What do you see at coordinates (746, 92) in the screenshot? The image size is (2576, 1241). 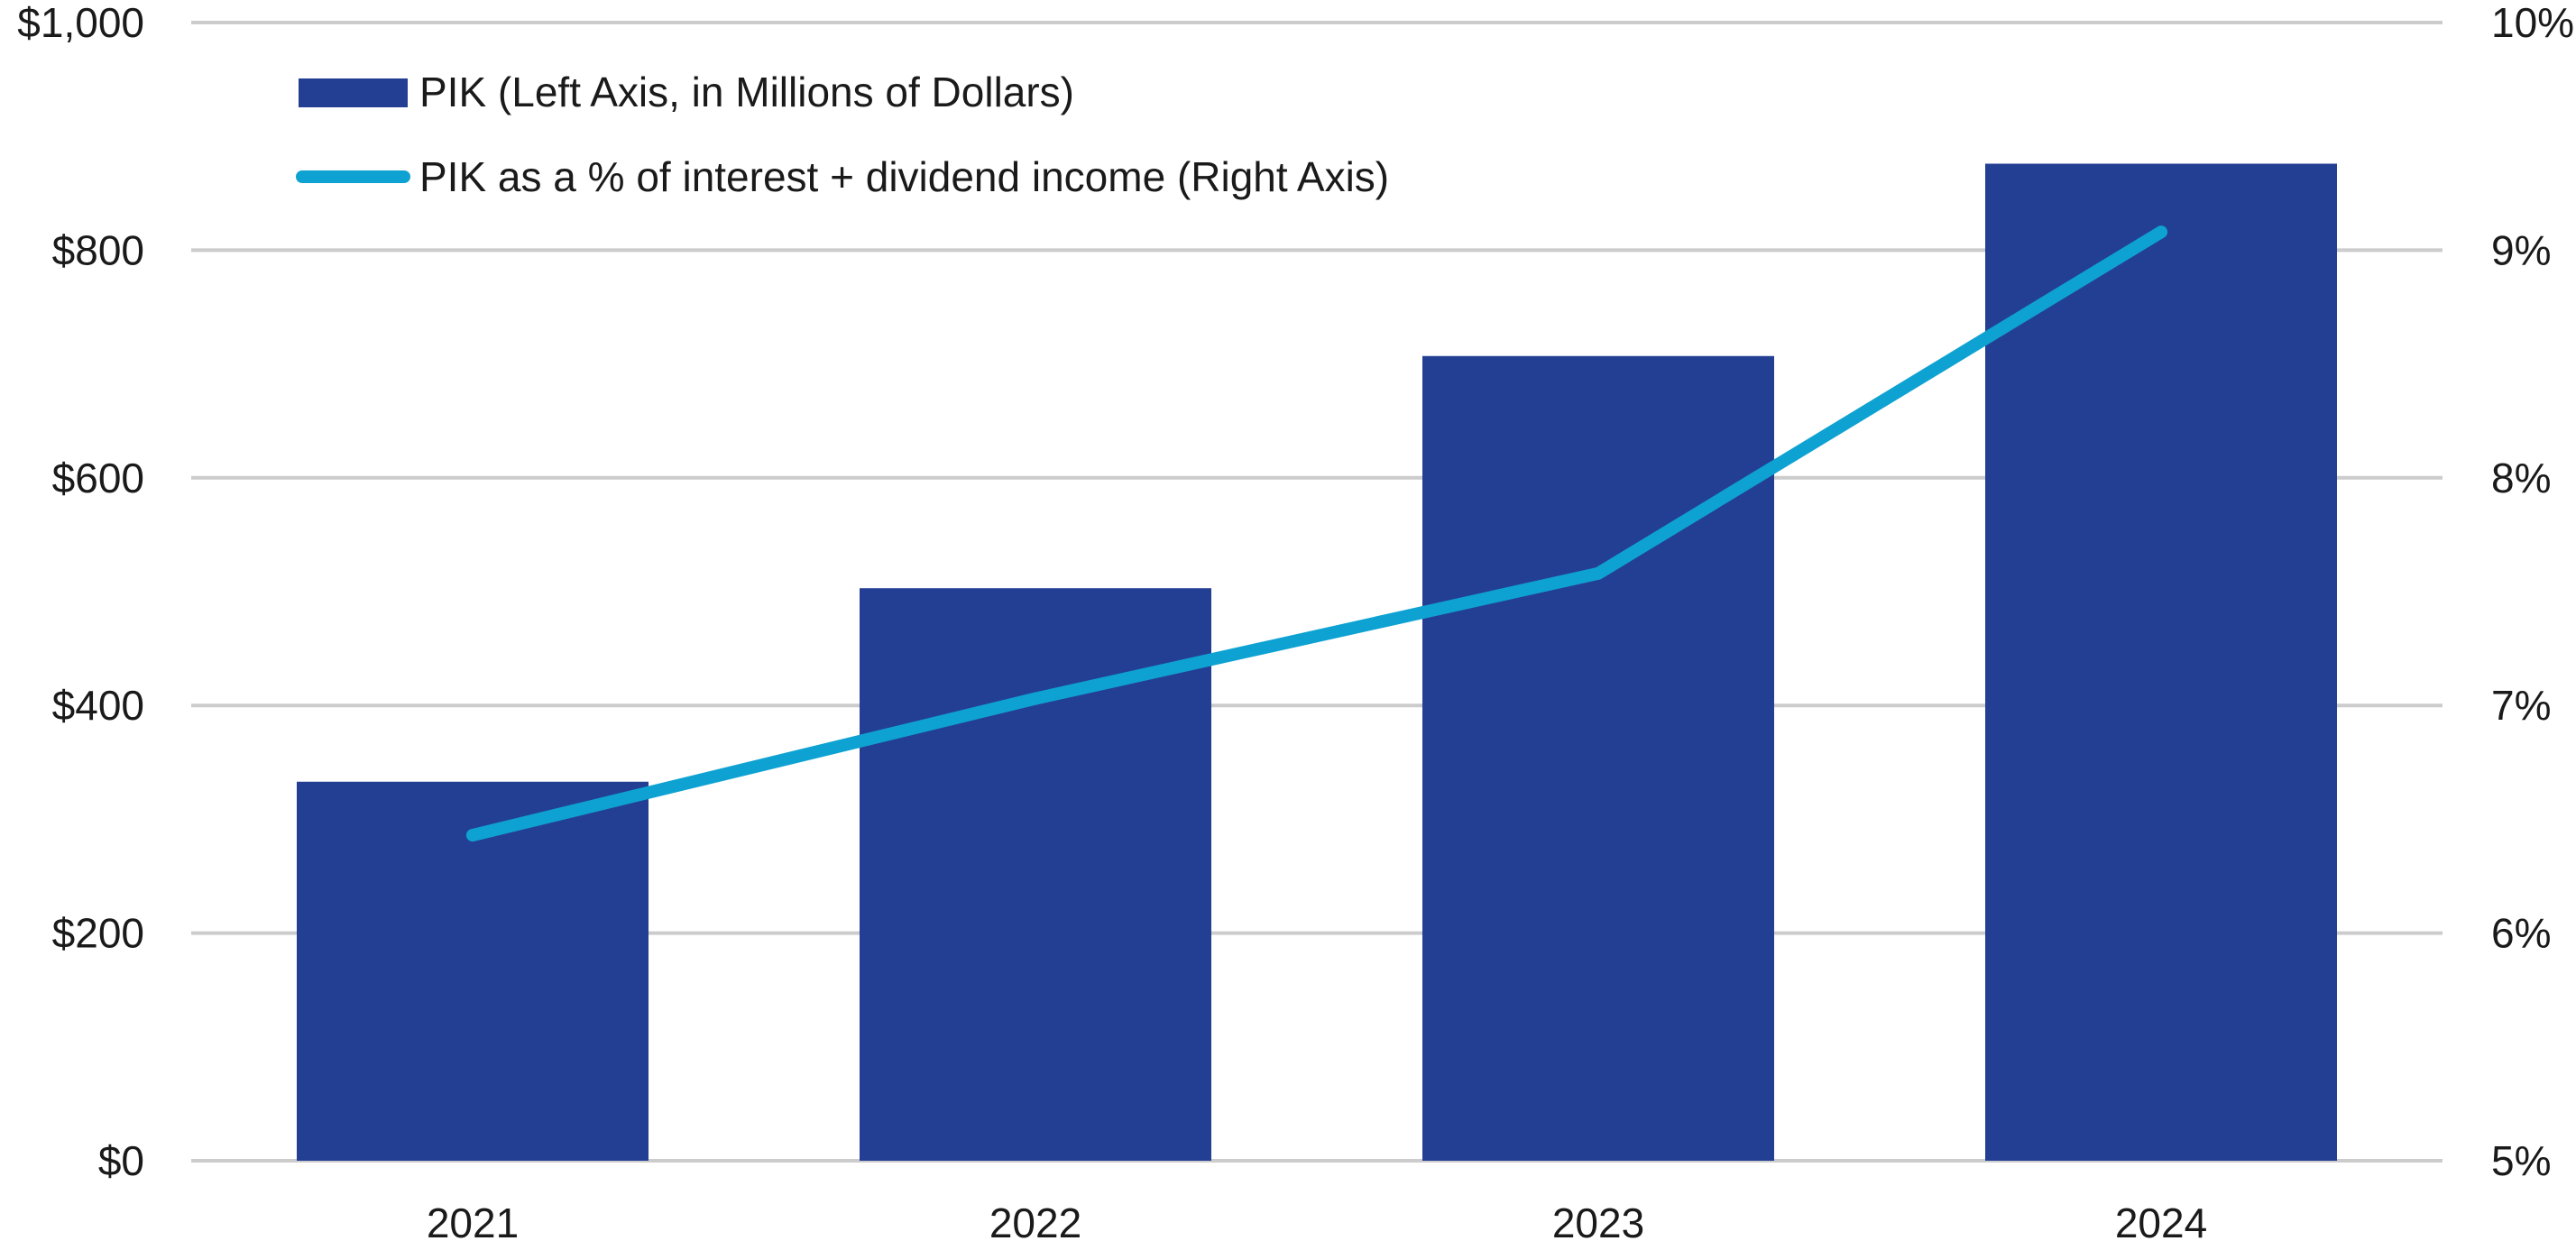 I see `legend-label-bar: PIK (Left Axis, in Millions of Dollars)` at bounding box center [746, 92].